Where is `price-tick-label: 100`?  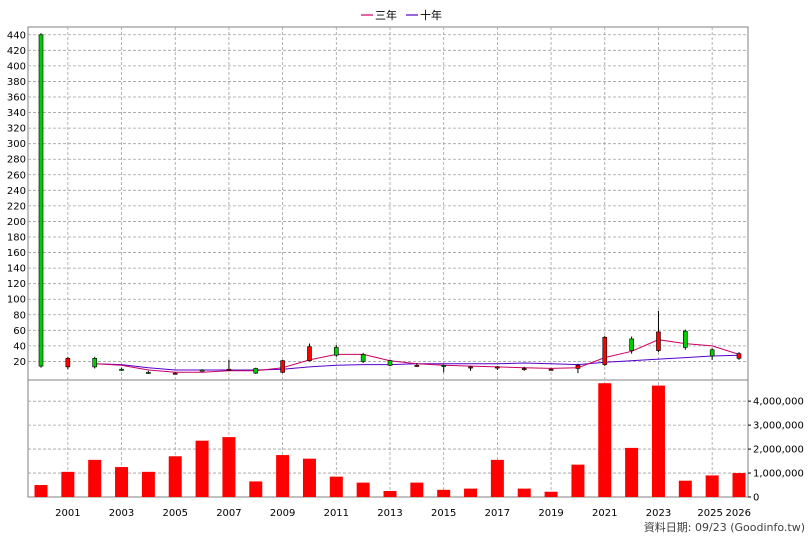
price-tick-label: 100 is located at coordinates (16, 300).